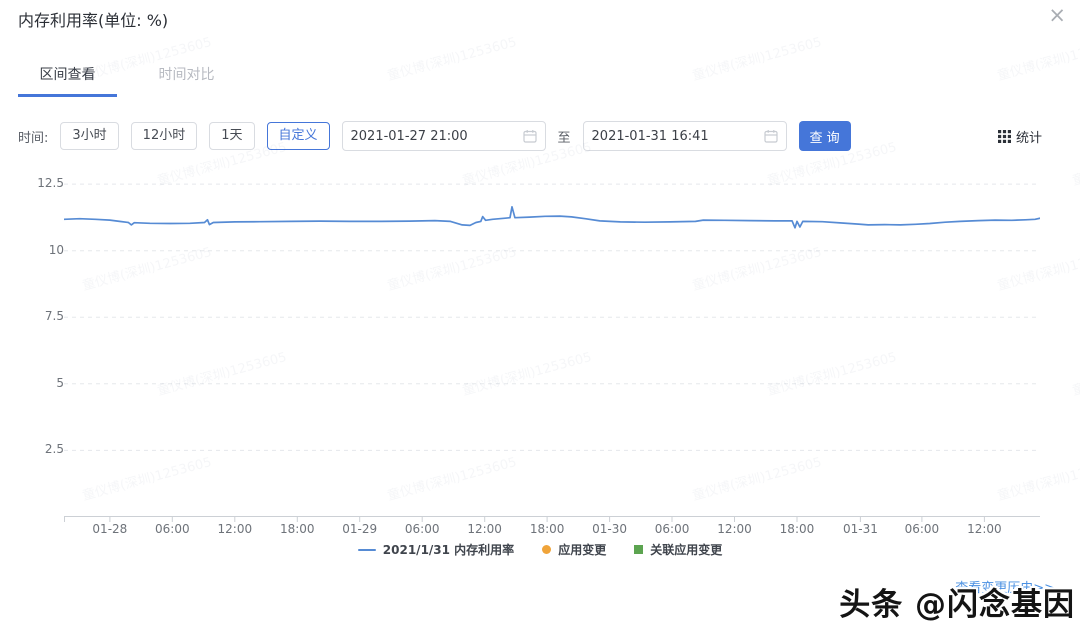 Image resolution: width=1080 pixels, height=631 pixels. What do you see at coordinates (186, 75) in the screenshot?
I see `tab-time-compare: 时间对比` at bounding box center [186, 75].